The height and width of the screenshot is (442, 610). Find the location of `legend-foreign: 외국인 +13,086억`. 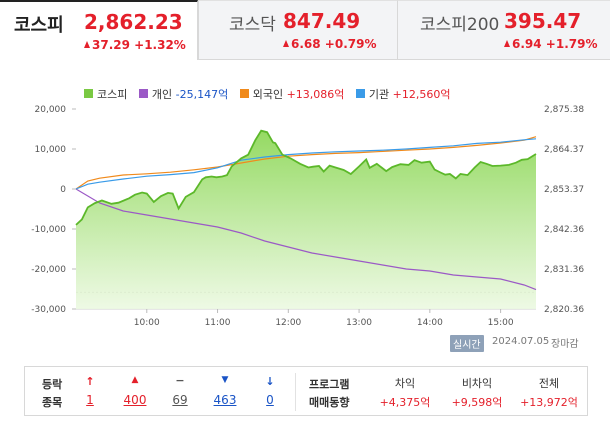

legend-foreign: 외국인 +13,086억 is located at coordinates (291, 94).